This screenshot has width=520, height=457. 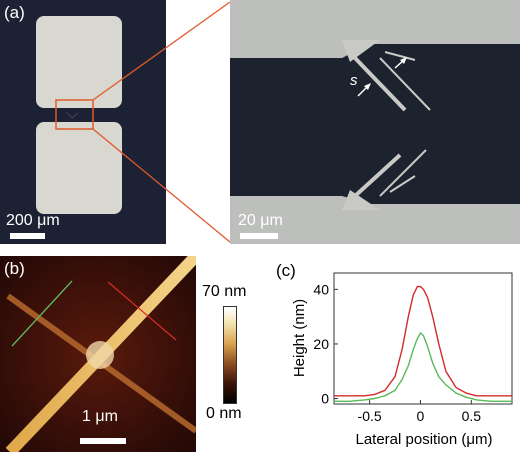 I want to click on profile-line-green, so click(x=42, y=313).